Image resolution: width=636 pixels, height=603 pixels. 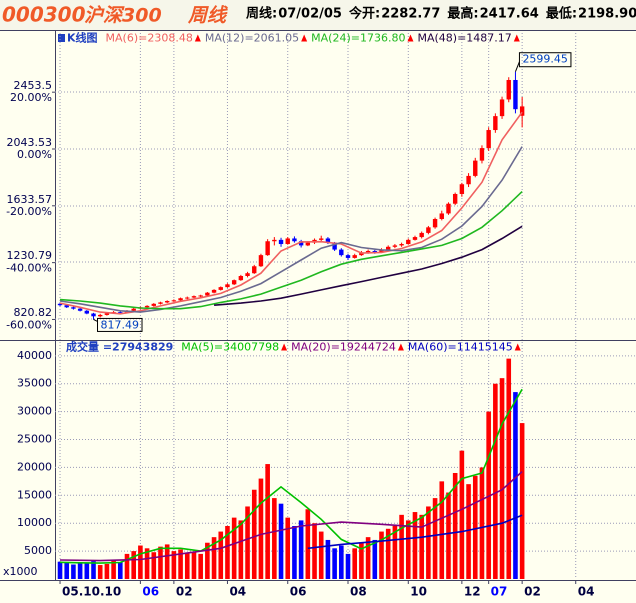 I want to click on legend-entry: MA(24)=1736.80, so click(x=358, y=38).